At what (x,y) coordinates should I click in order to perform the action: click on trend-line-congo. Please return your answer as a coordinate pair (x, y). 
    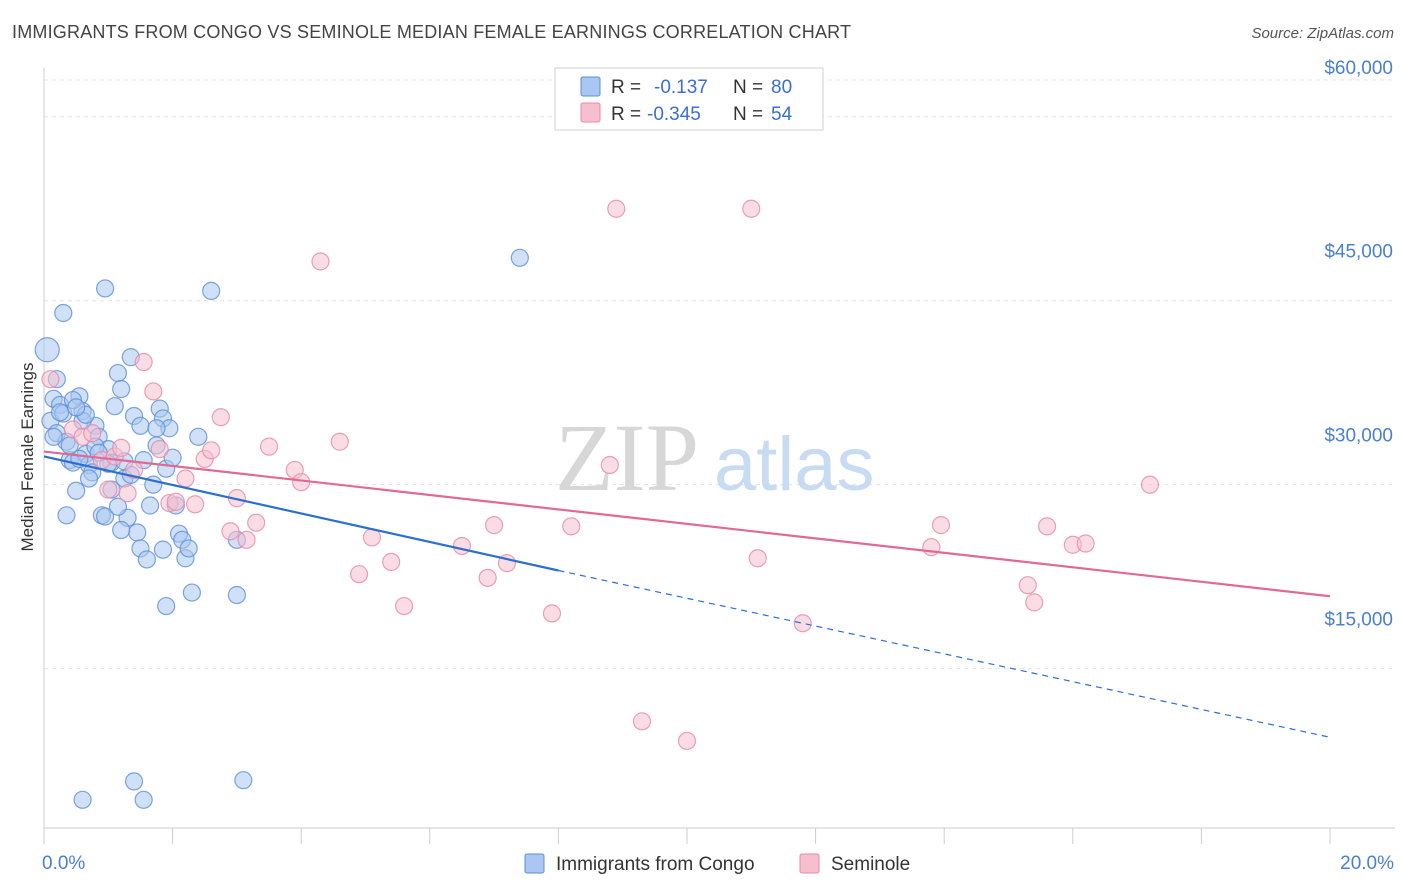
    Looking at the image, I should click on (301, 513).